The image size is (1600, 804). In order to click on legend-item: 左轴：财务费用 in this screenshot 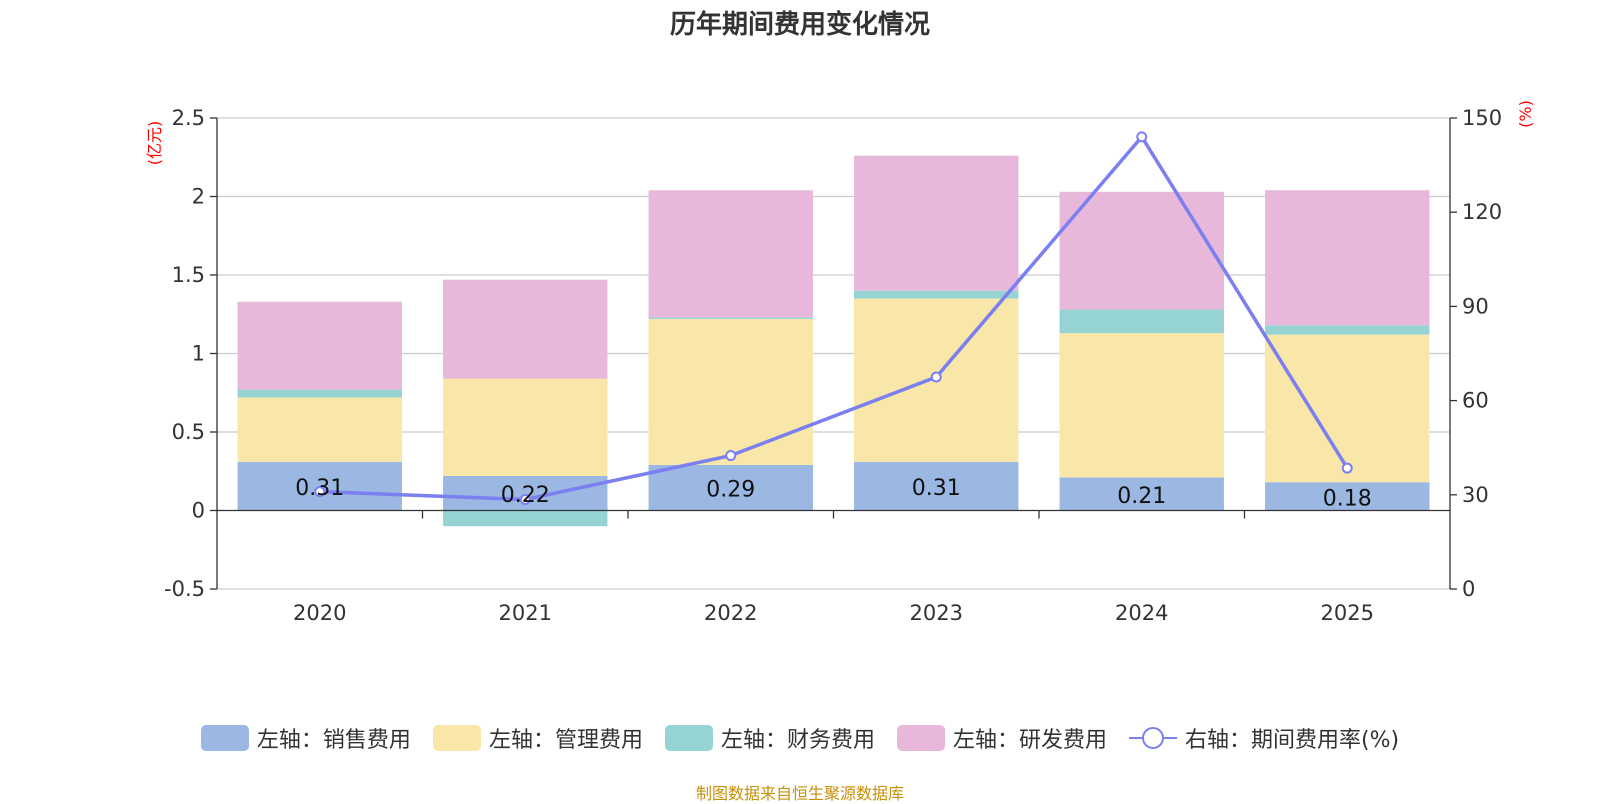, I will do `click(769, 738)`.